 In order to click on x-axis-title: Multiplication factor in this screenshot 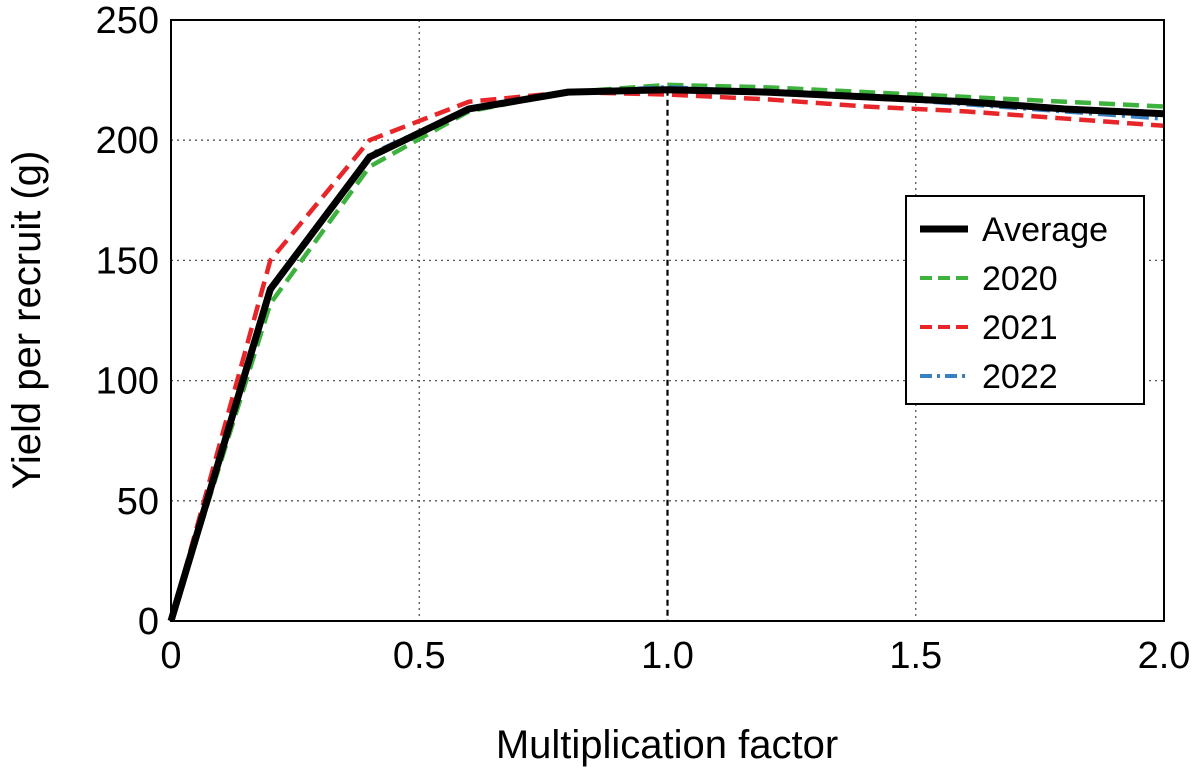, I will do `click(667, 745)`.